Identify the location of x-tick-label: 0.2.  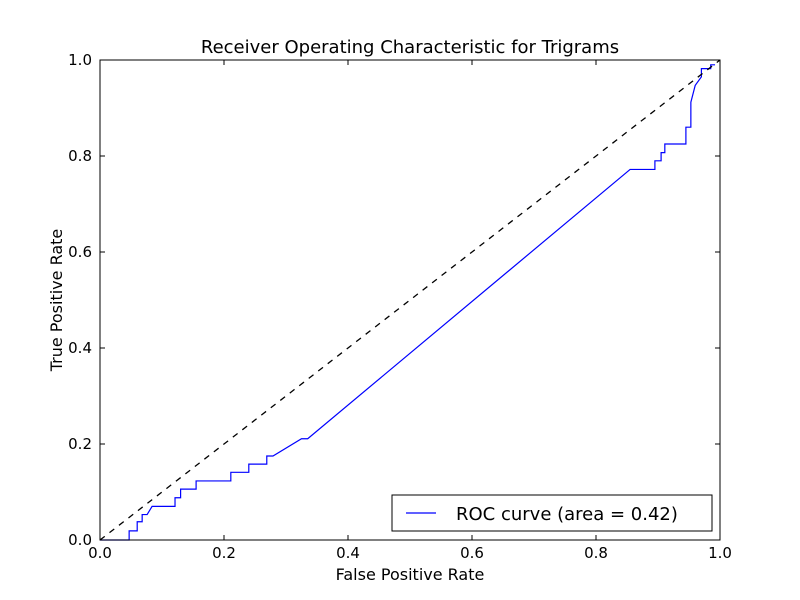
(224, 553).